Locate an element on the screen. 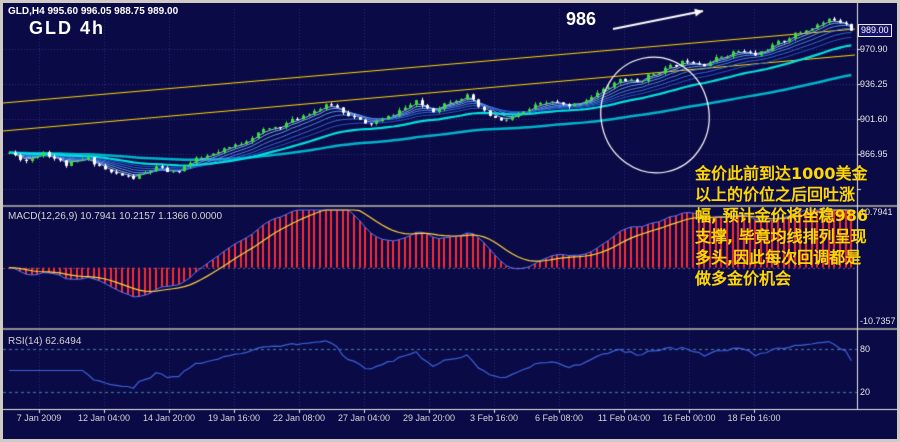 The image size is (900, 442). time-label: 14 Jan 20:00 is located at coordinates (169, 418).